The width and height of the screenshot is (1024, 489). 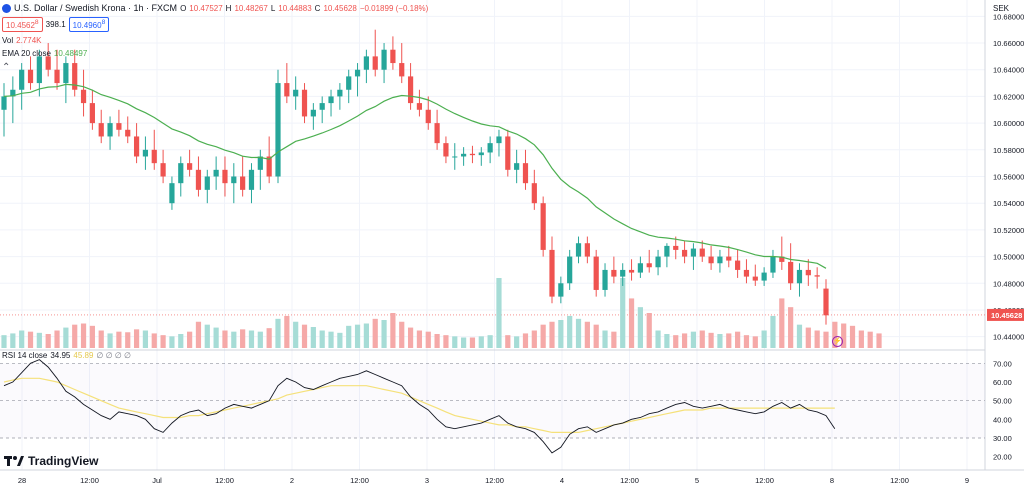 I want to click on rsi-tick-label: 60.00, so click(x=1002, y=382).